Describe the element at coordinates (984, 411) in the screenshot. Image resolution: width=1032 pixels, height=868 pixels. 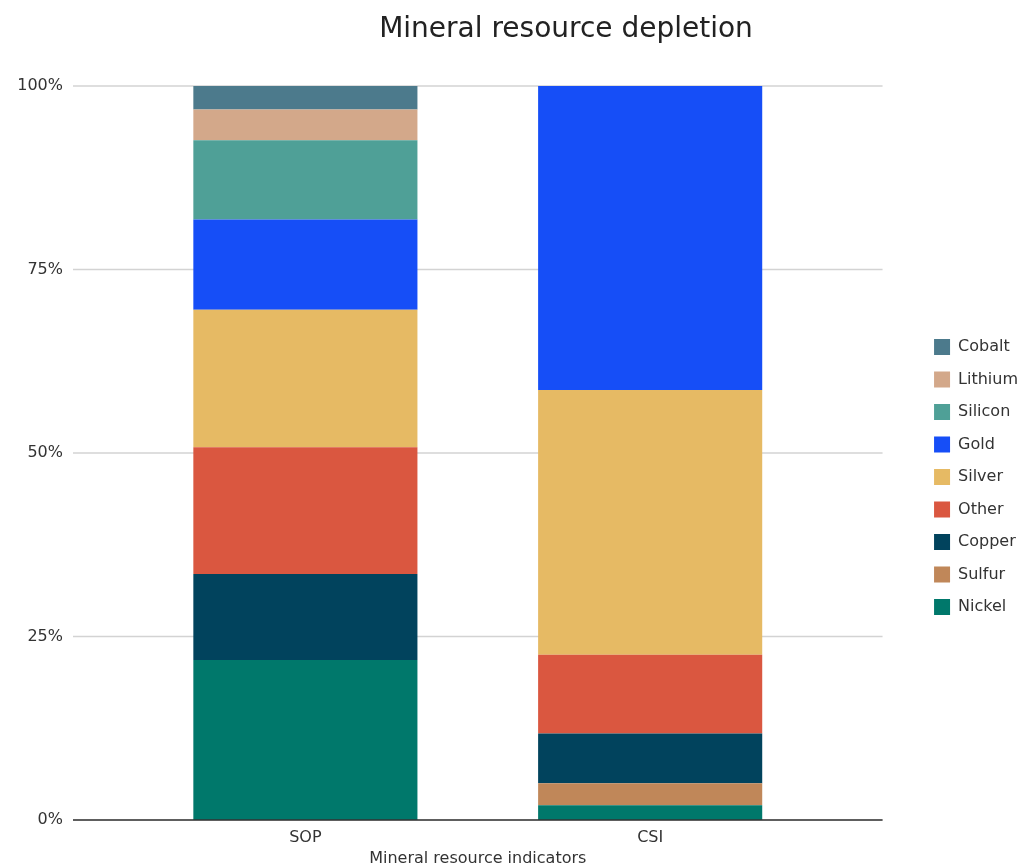
I see `legend-label: Silicon` at that location.